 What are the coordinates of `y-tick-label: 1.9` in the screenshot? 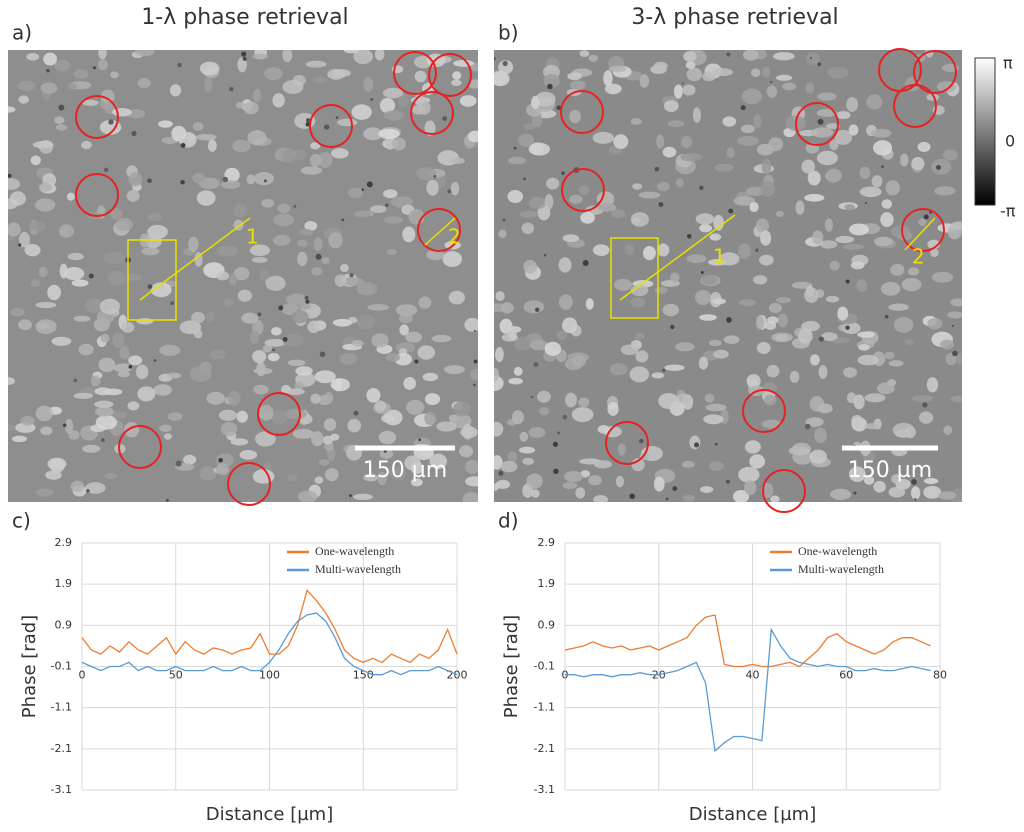 It's located at (547, 583).